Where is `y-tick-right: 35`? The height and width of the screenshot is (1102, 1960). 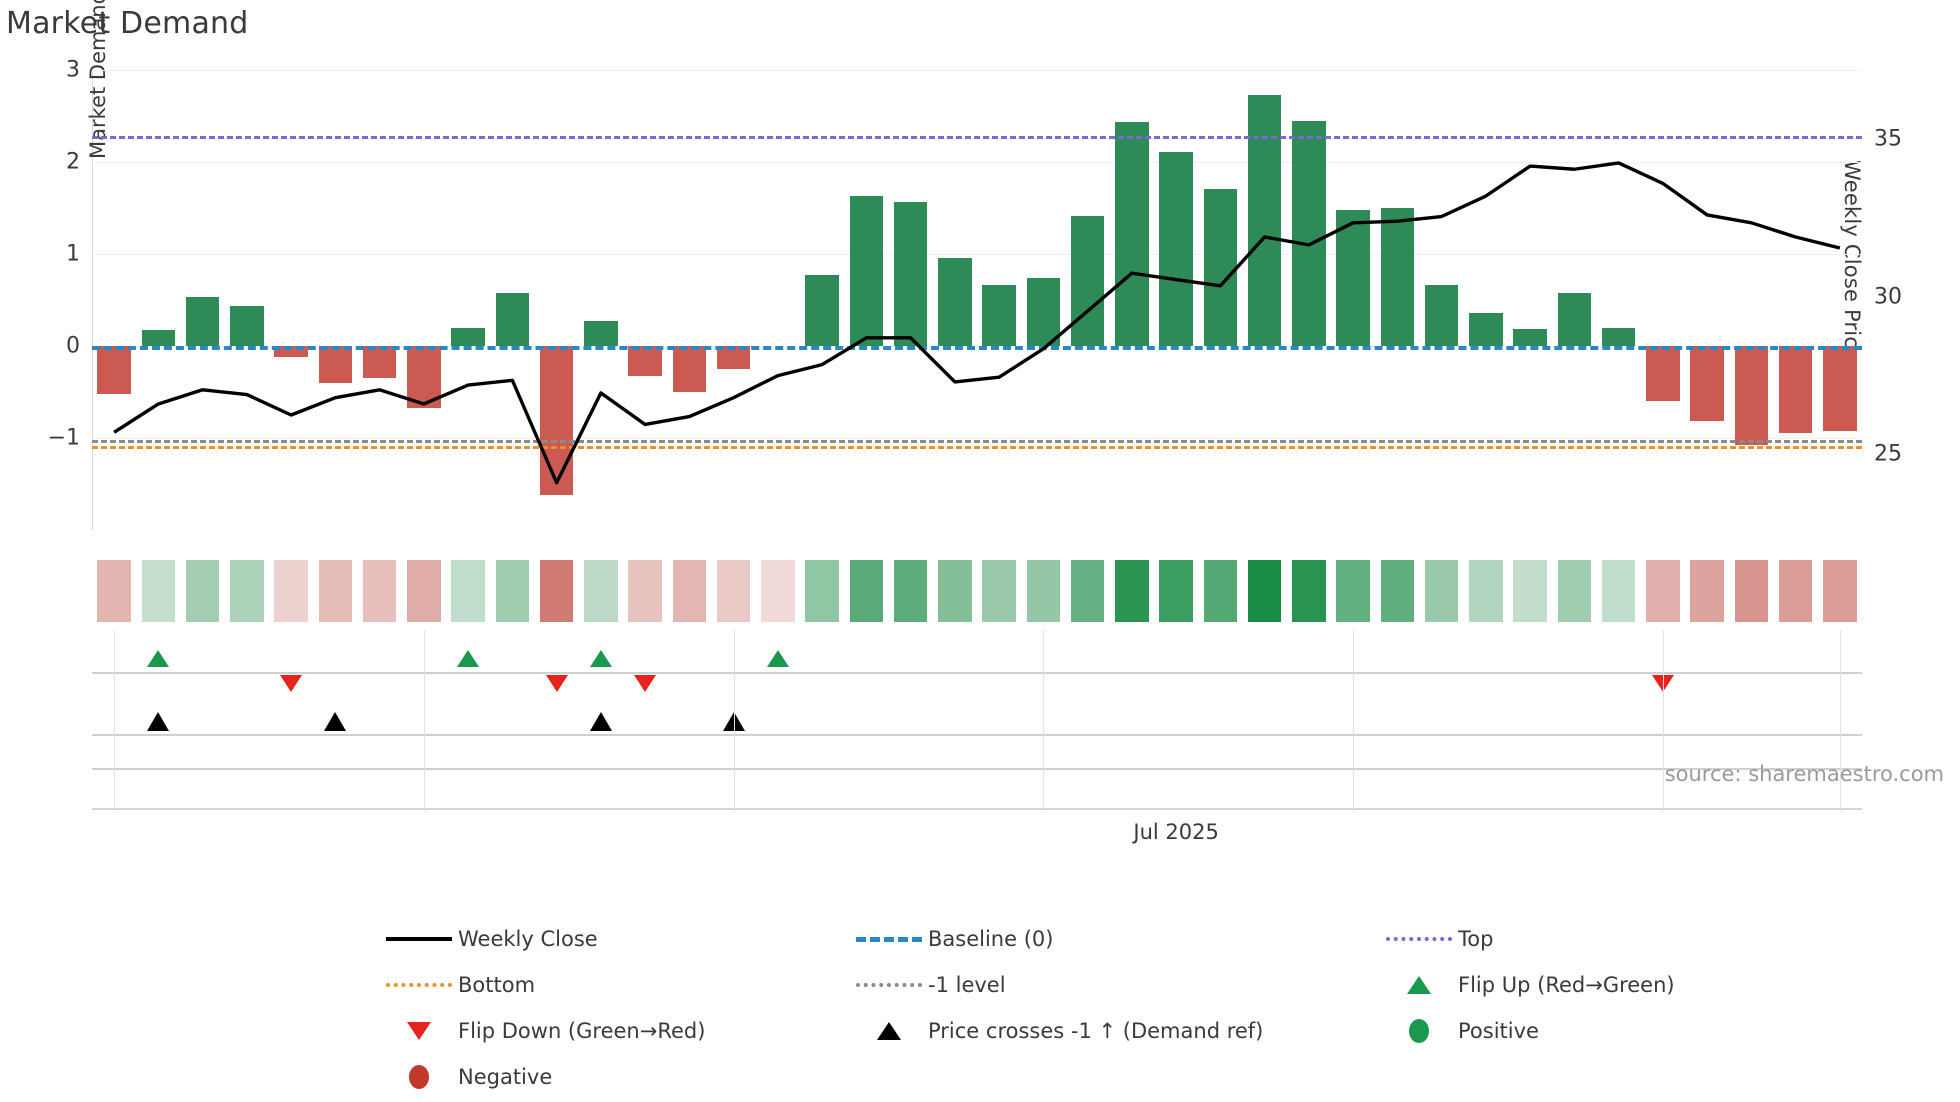 y-tick-right: 35 is located at coordinates (1888, 139).